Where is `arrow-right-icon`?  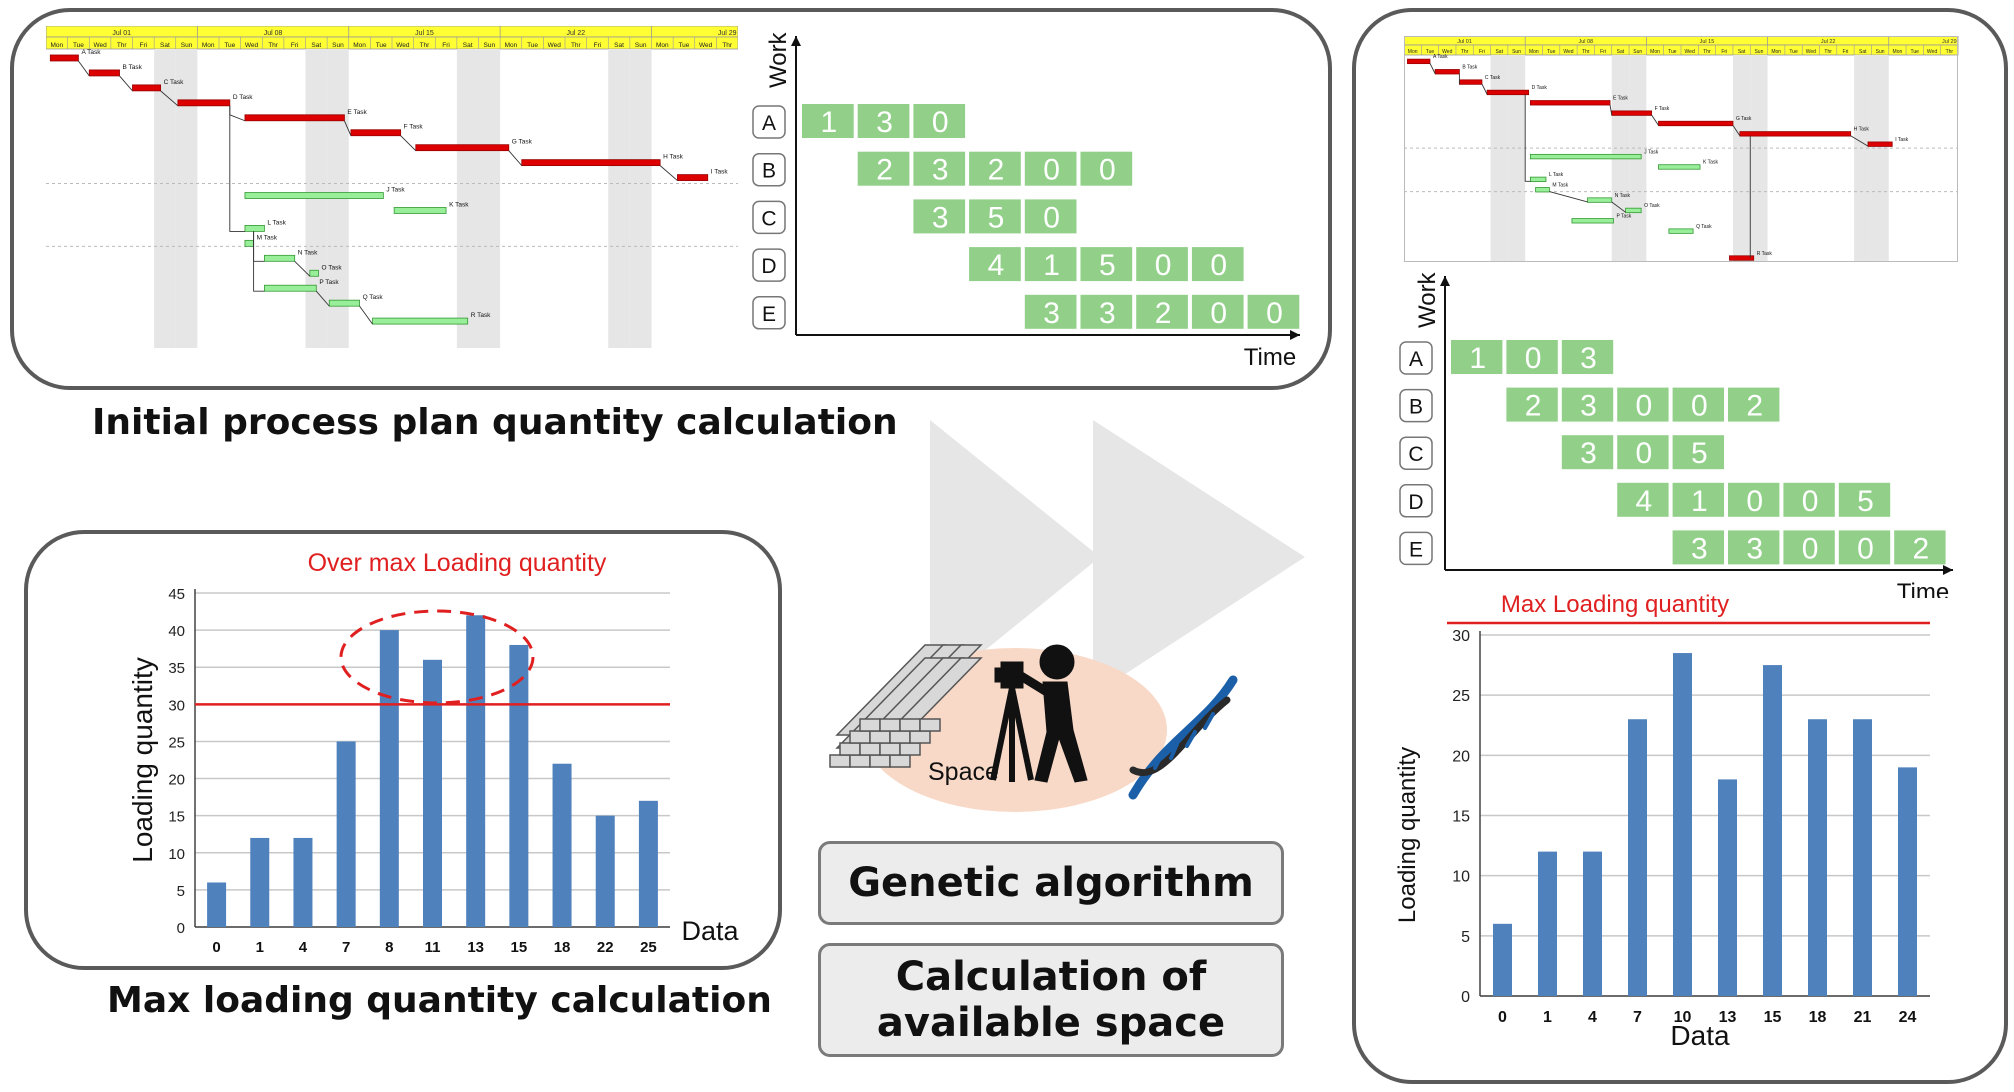
arrow-right-icon is located at coordinates (1295, 335).